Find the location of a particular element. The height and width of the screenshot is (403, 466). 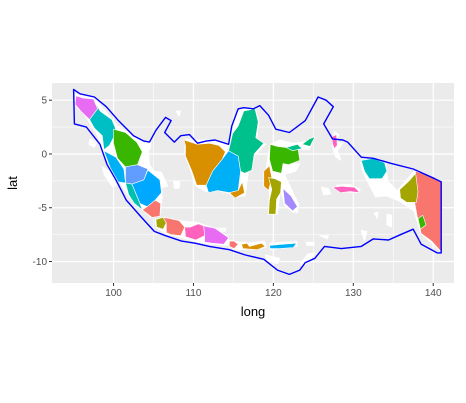

island-alor is located at coordinates (310, 243).